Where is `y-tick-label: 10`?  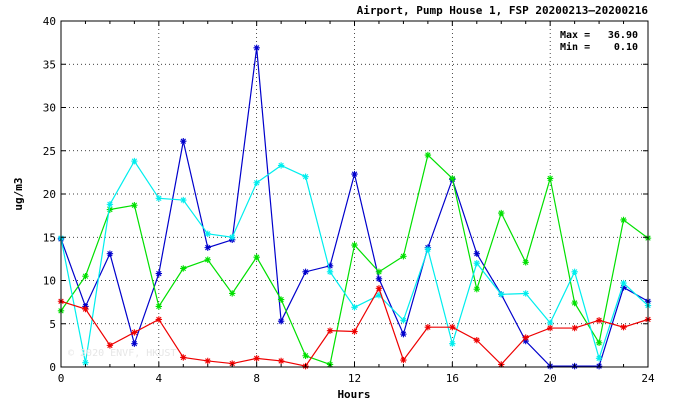 y-tick-label: 10 is located at coordinates (49, 281).